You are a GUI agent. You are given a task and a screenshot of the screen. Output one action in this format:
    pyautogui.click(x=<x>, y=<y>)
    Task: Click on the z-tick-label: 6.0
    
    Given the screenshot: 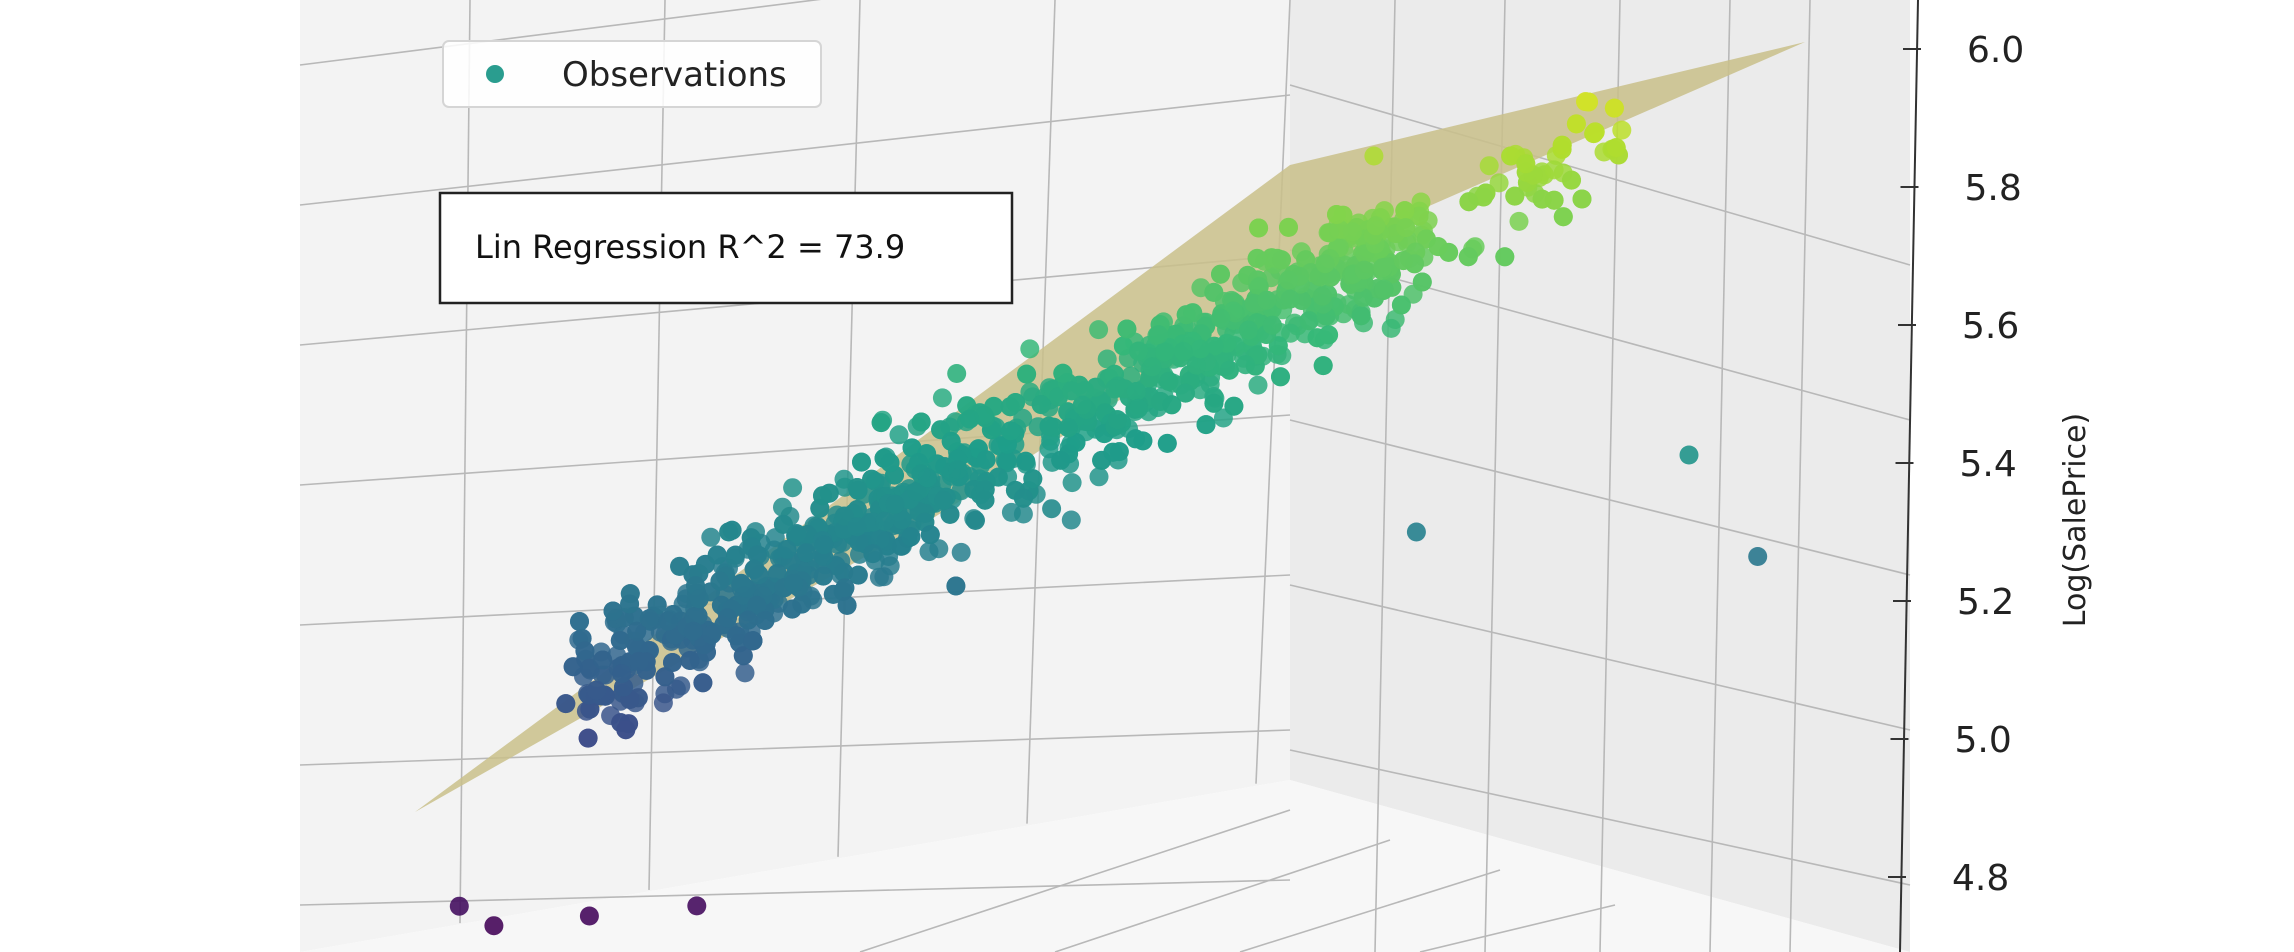 What is the action you would take?
    pyautogui.click(x=1995, y=50)
    